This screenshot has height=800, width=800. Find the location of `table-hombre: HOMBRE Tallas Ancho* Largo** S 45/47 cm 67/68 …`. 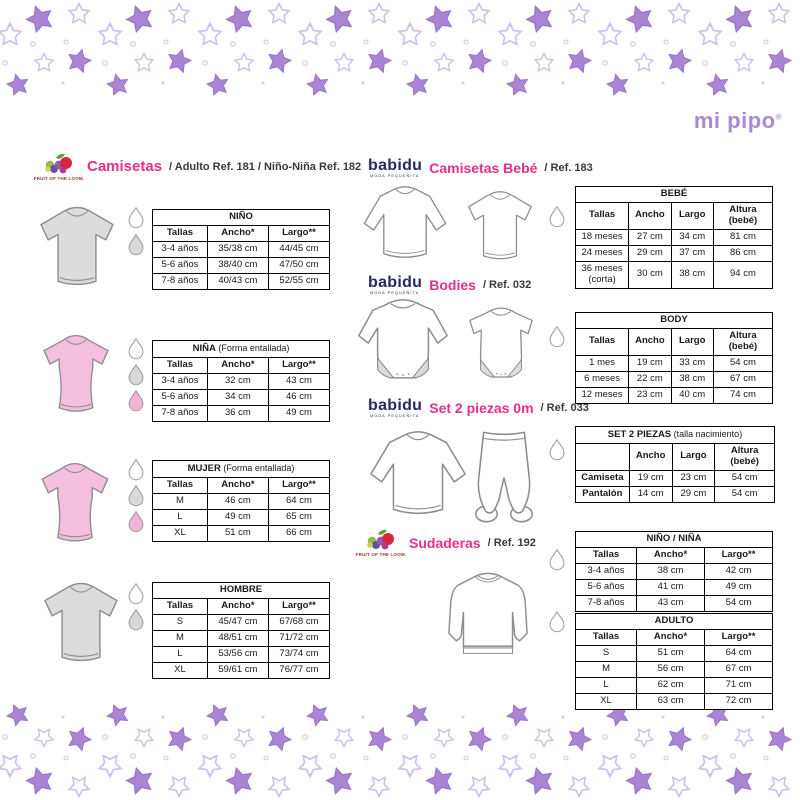

table-hombre: HOMBRE Tallas Ancho* Largo** S 45/47 cm 67/68 … is located at coordinates (241, 630).